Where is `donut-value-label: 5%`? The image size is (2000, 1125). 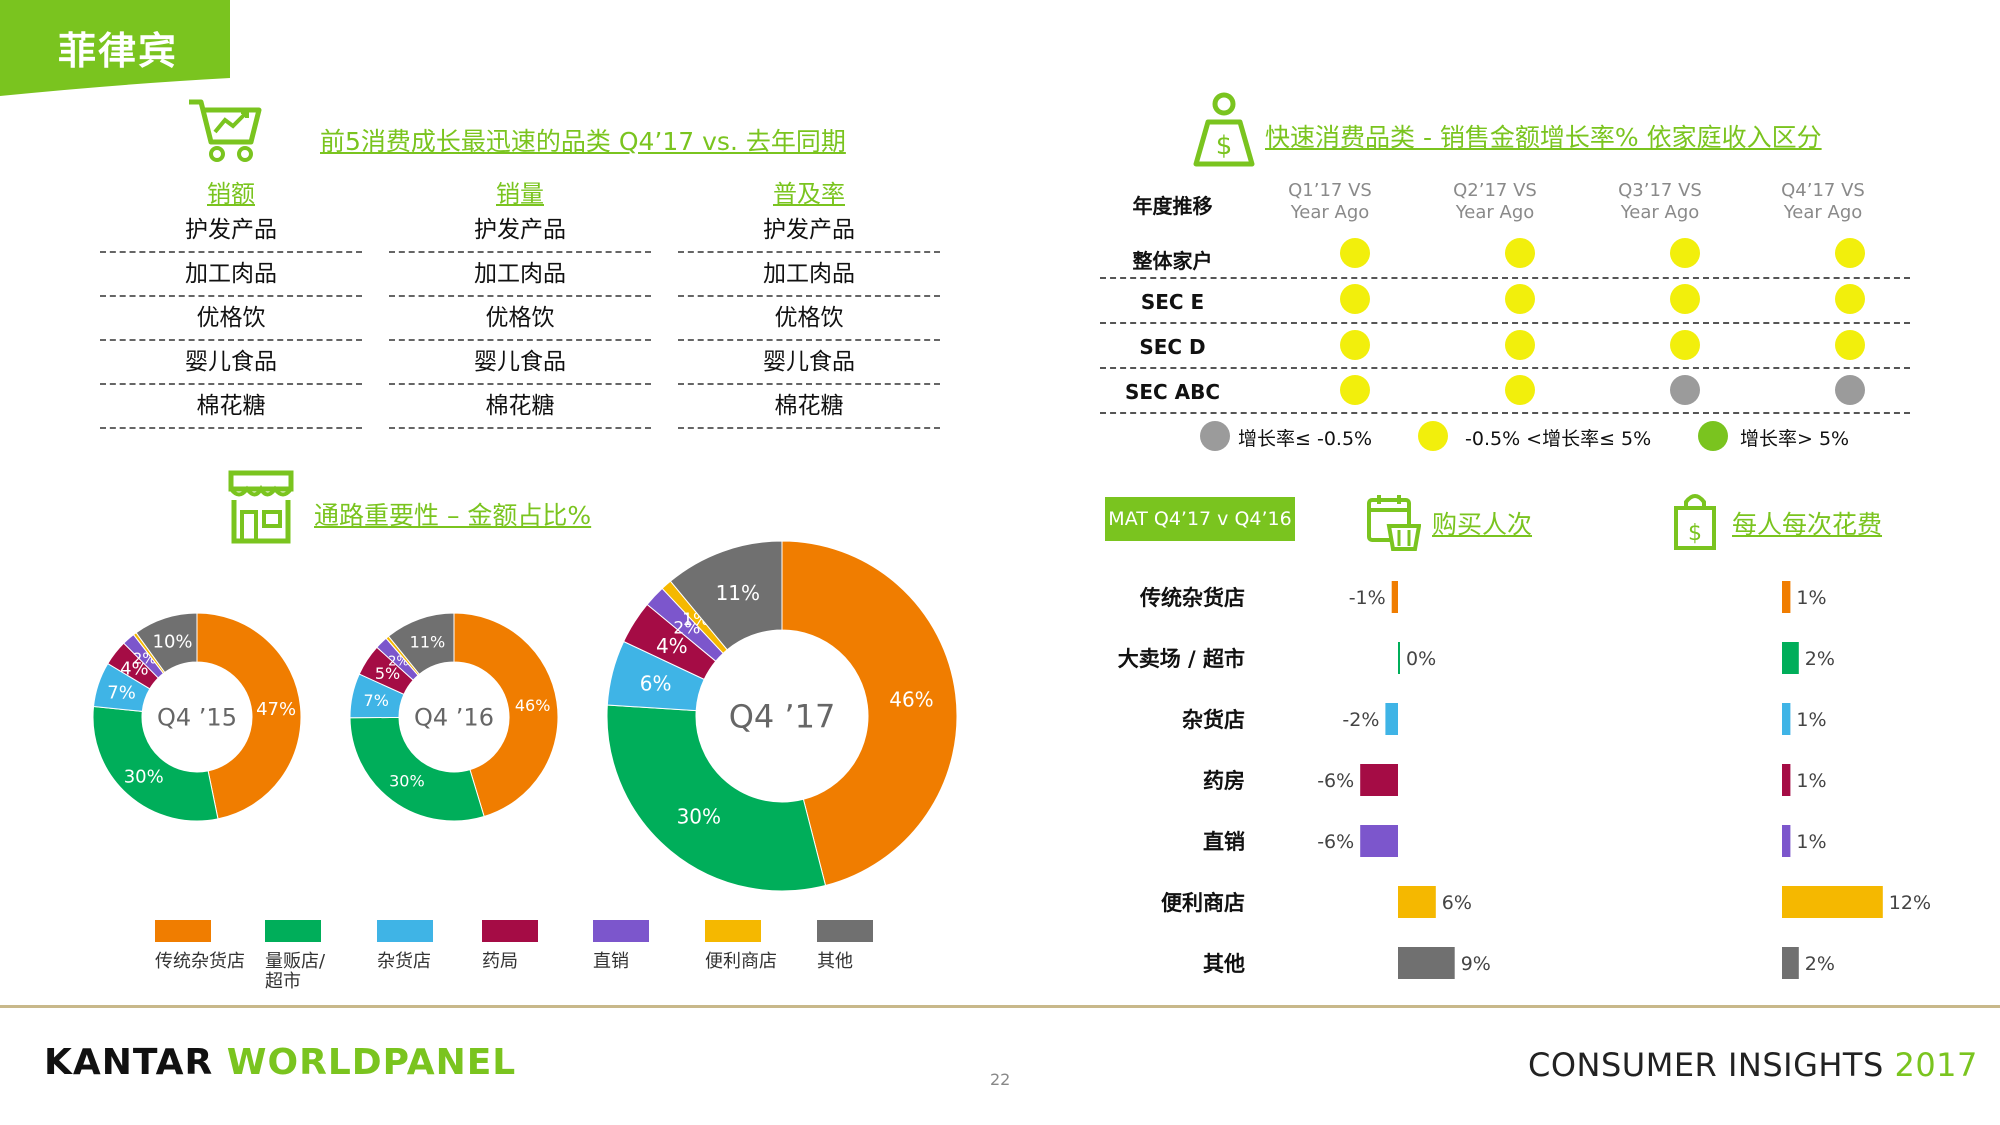
donut-value-label: 5% is located at coordinates (387, 673).